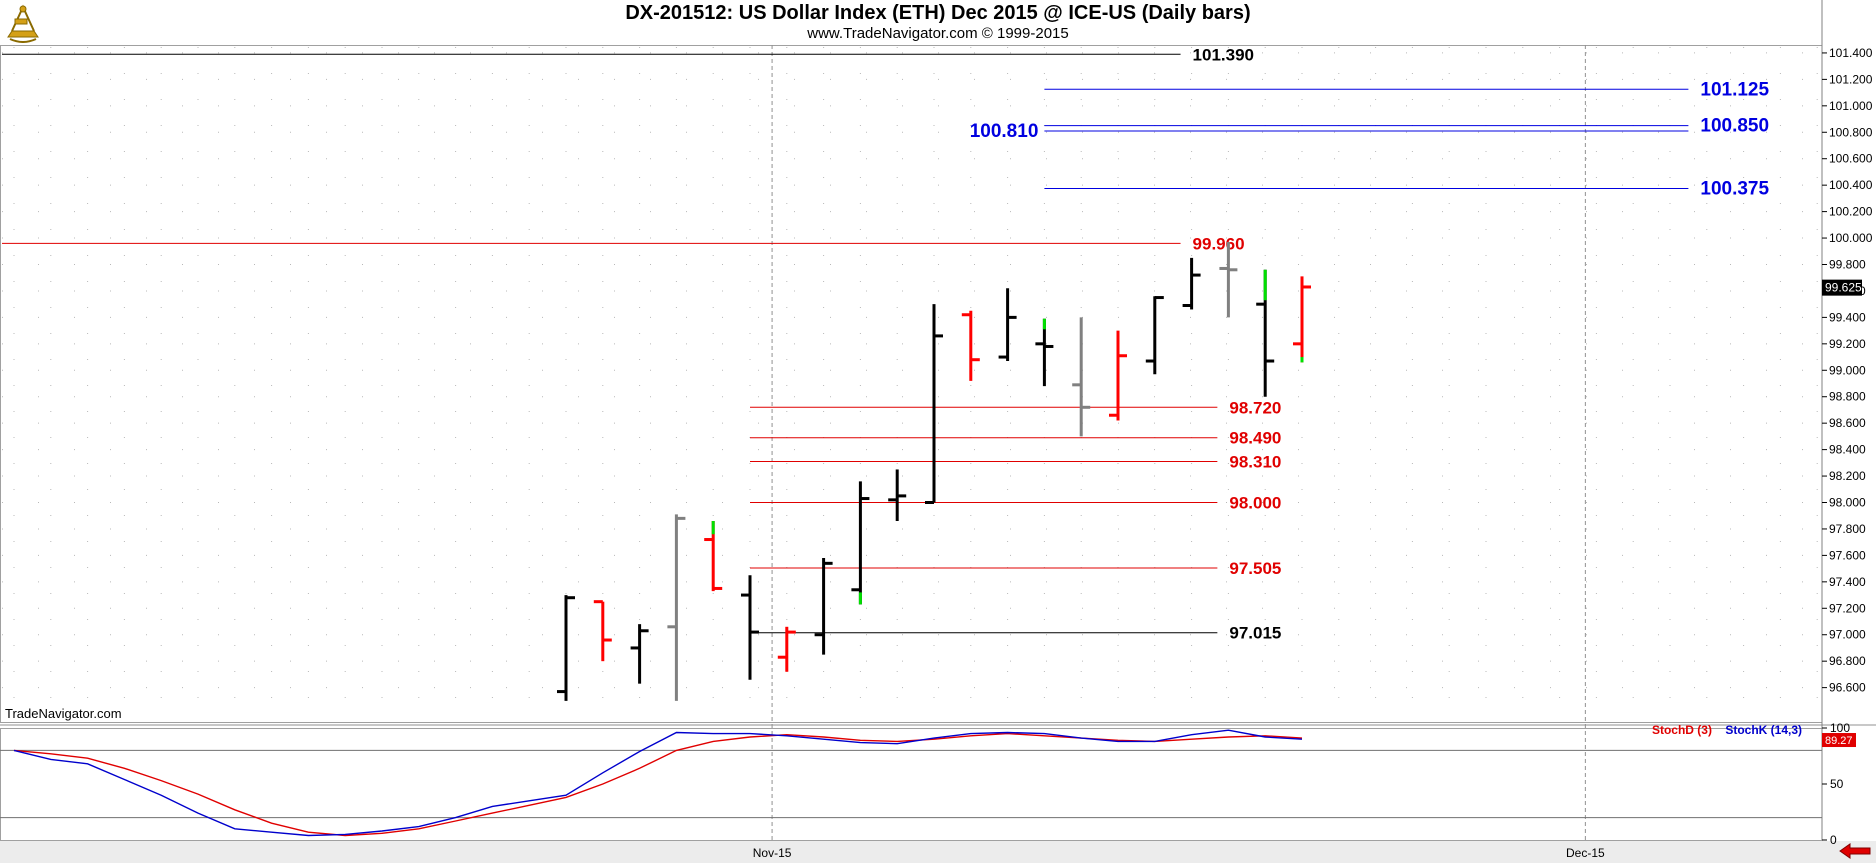 This screenshot has width=1876, height=863. Describe the element at coordinates (1763, 730) in the screenshot. I see `legend-stochk: StochK (14,3)` at that location.